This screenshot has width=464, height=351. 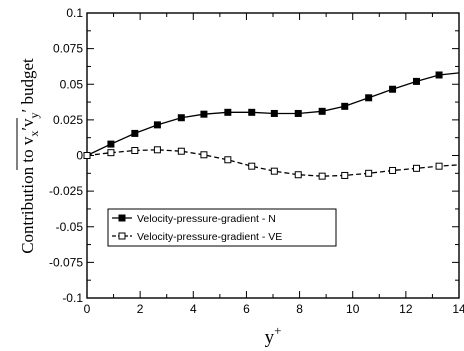 I want to click on x-tick-label: 6, so click(x=246, y=309).